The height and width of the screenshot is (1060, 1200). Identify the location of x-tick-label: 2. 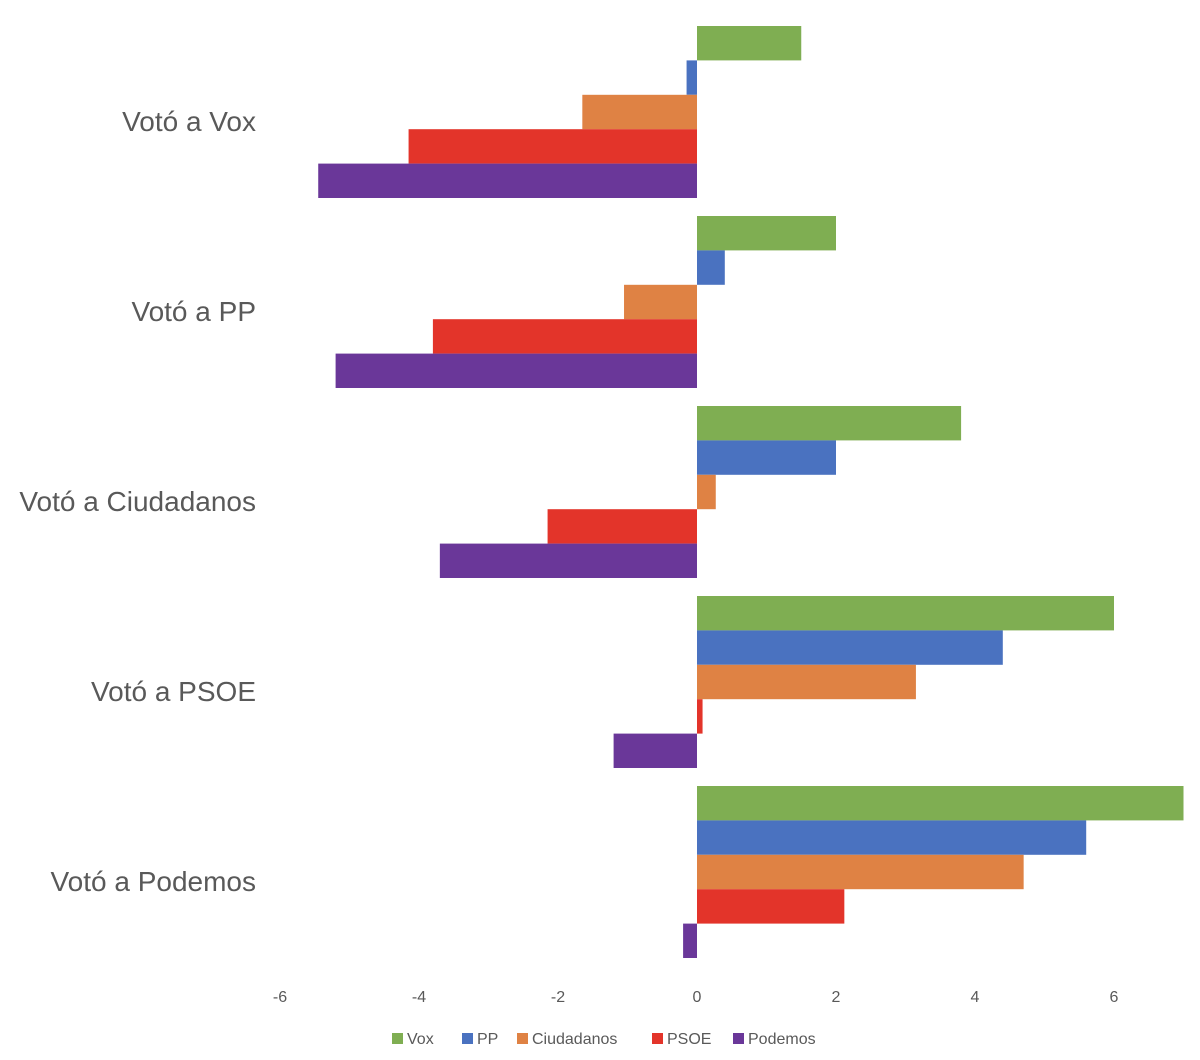
(836, 997).